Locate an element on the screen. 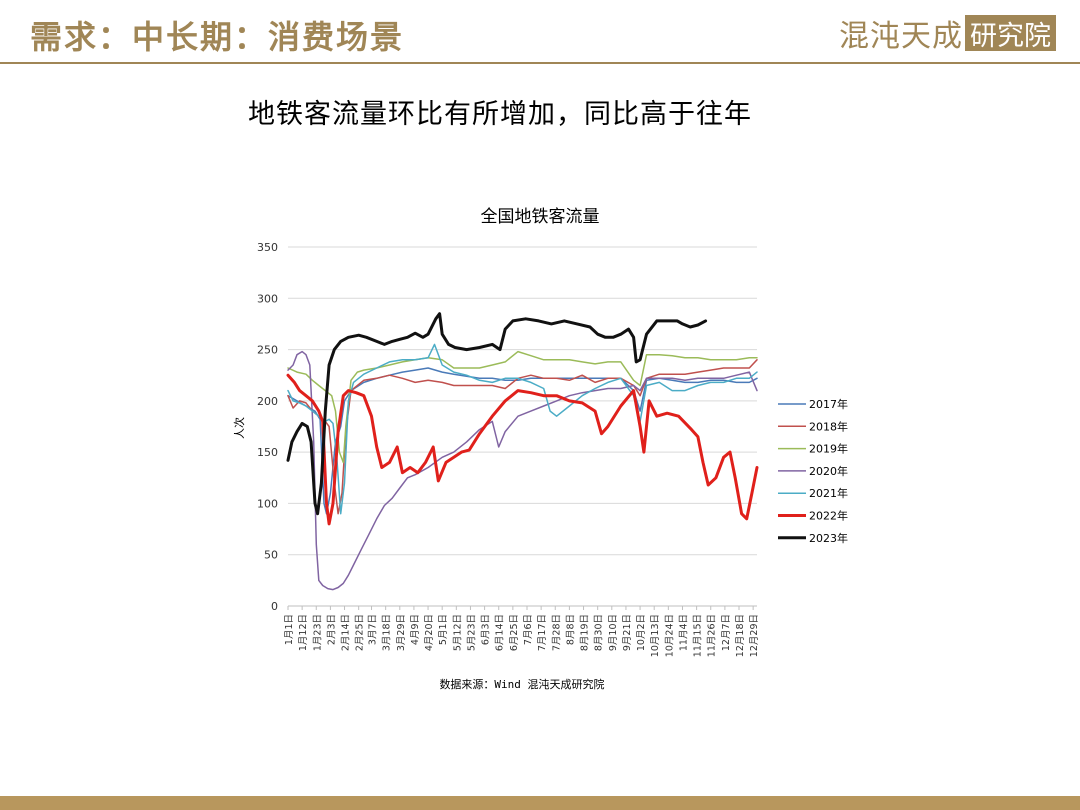 The width and height of the screenshot is (1080, 810). series-line-2021年 is located at coordinates (522, 429).